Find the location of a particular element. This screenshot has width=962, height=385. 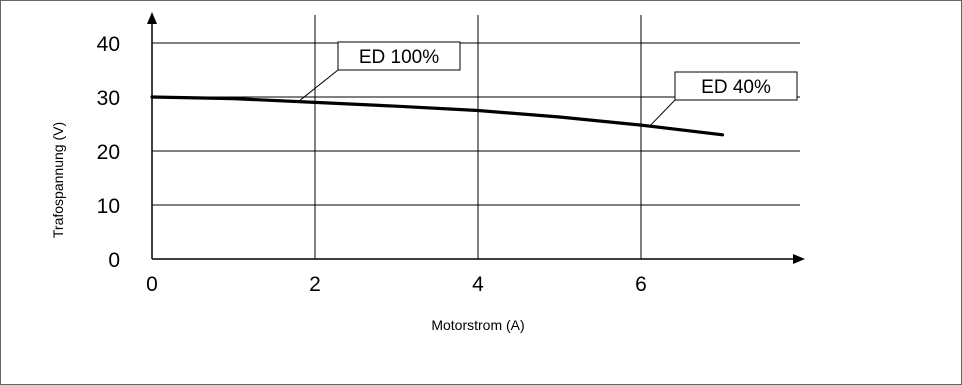

y-tick-label-10: 10 is located at coordinates (108, 206).